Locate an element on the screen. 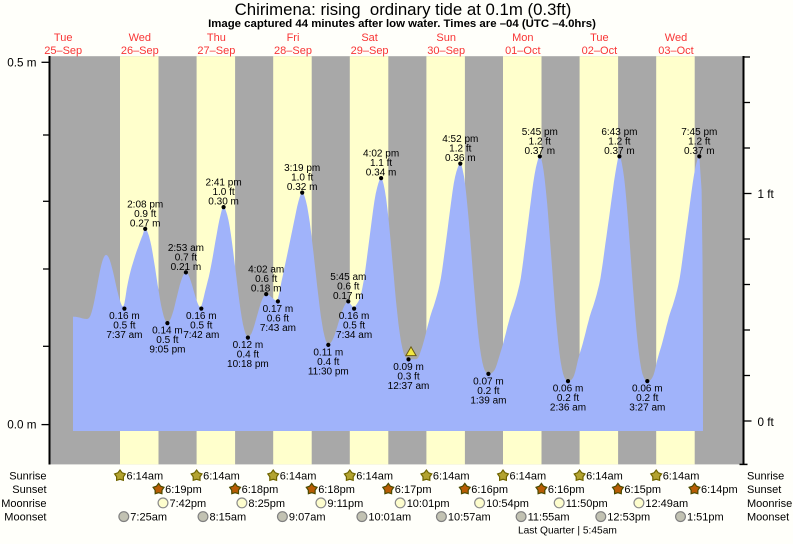 This screenshot has height=544, width=793. svg-text: 7:34 am is located at coordinates (354, 335).